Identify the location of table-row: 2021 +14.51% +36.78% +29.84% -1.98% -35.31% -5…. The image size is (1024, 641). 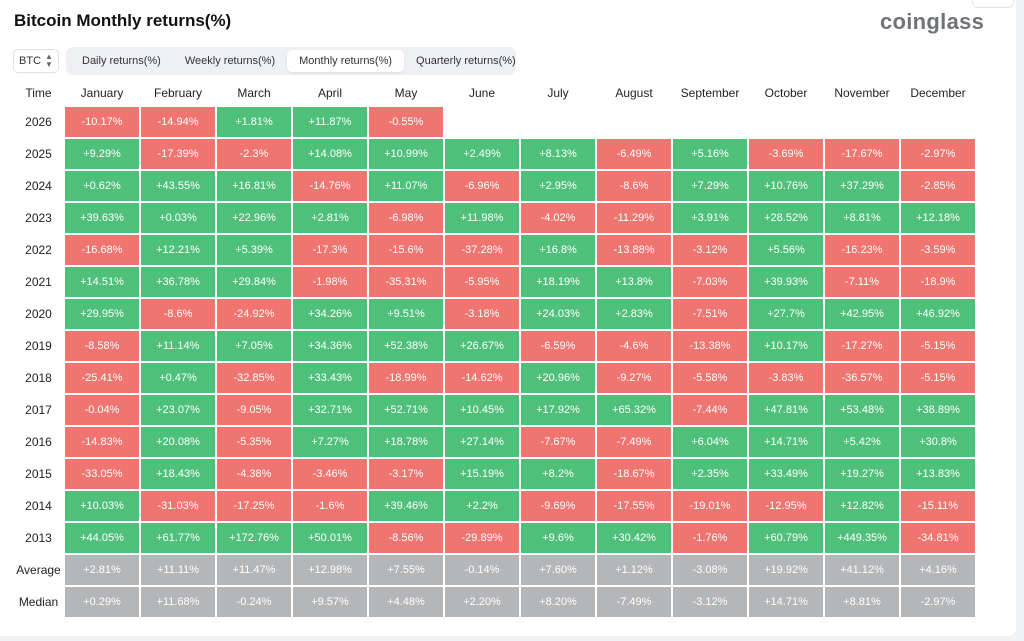
(494, 282).